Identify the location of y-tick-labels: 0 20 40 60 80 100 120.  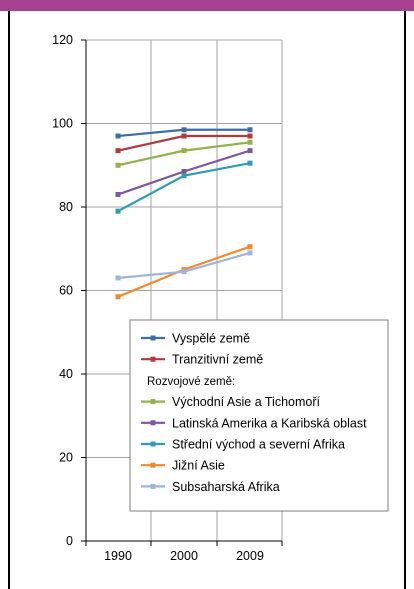
(62, 290).